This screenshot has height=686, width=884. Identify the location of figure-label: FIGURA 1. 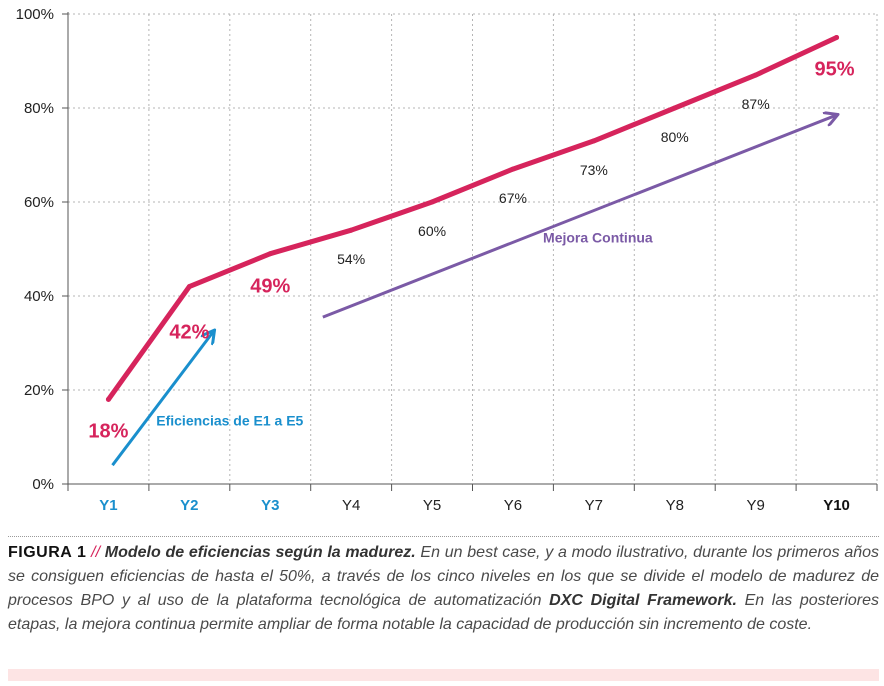
(47, 552).